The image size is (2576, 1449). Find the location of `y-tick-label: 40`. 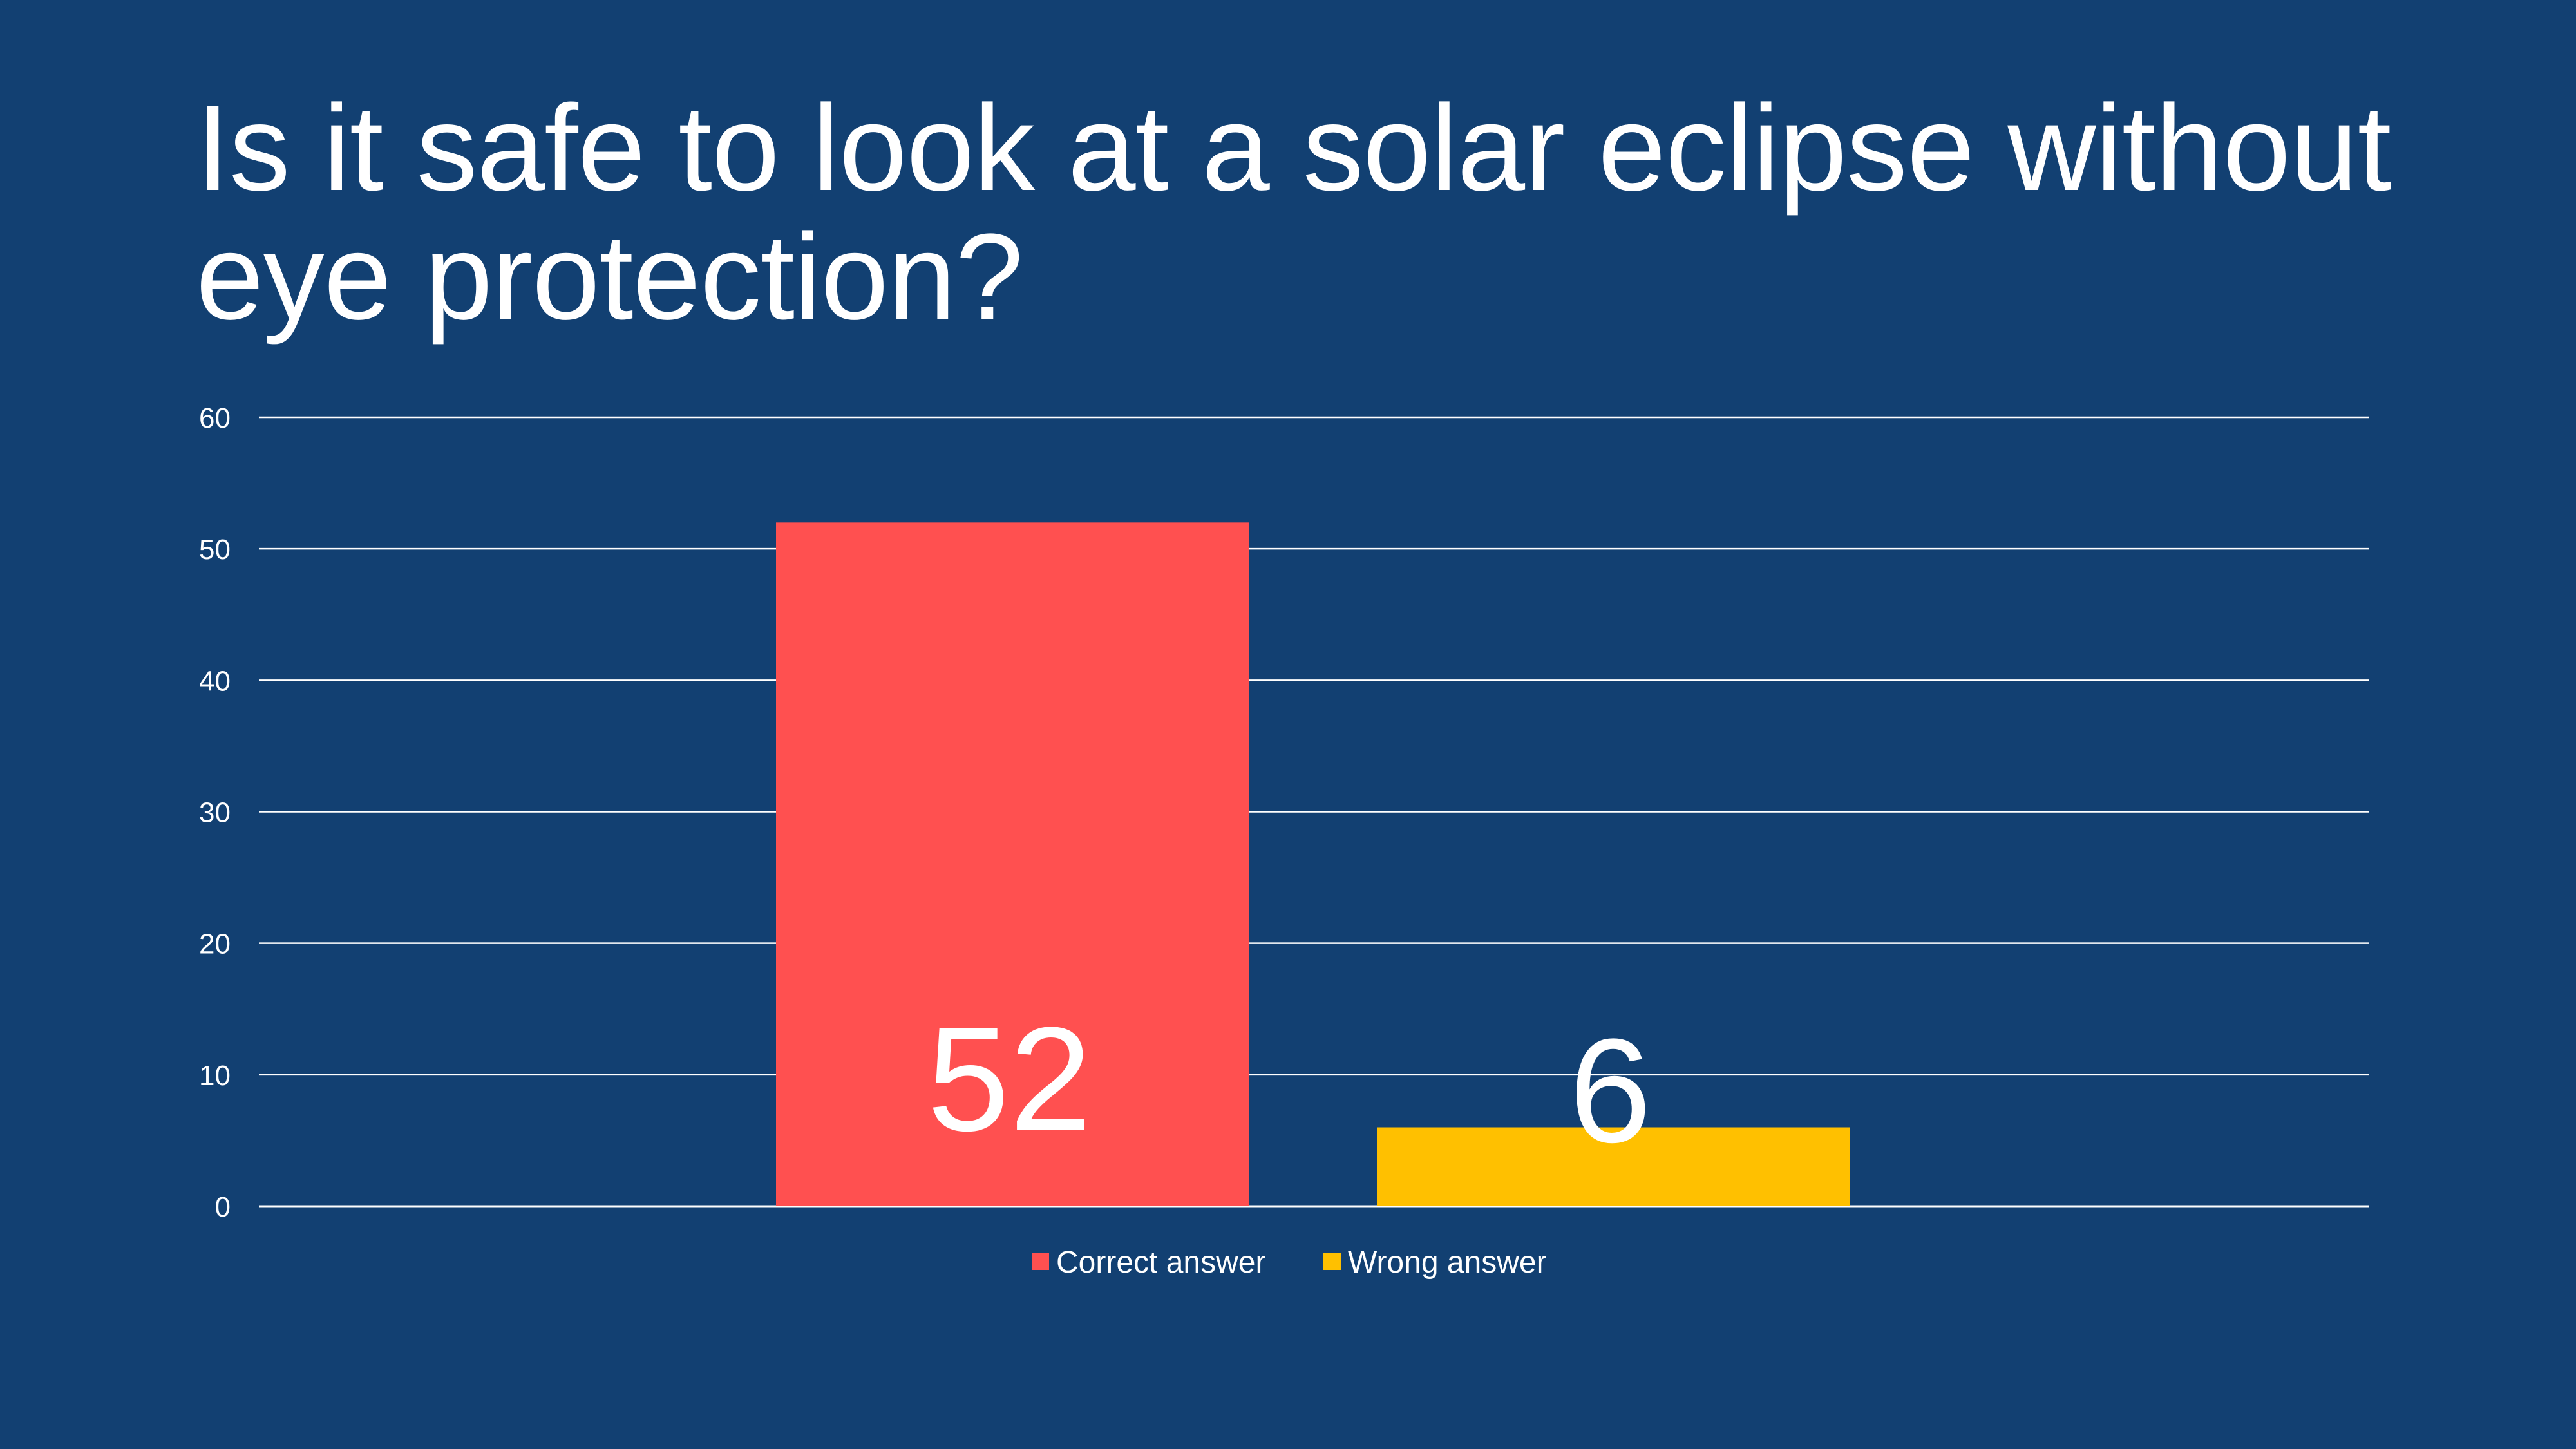

y-tick-label: 40 is located at coordinates (215, 681).